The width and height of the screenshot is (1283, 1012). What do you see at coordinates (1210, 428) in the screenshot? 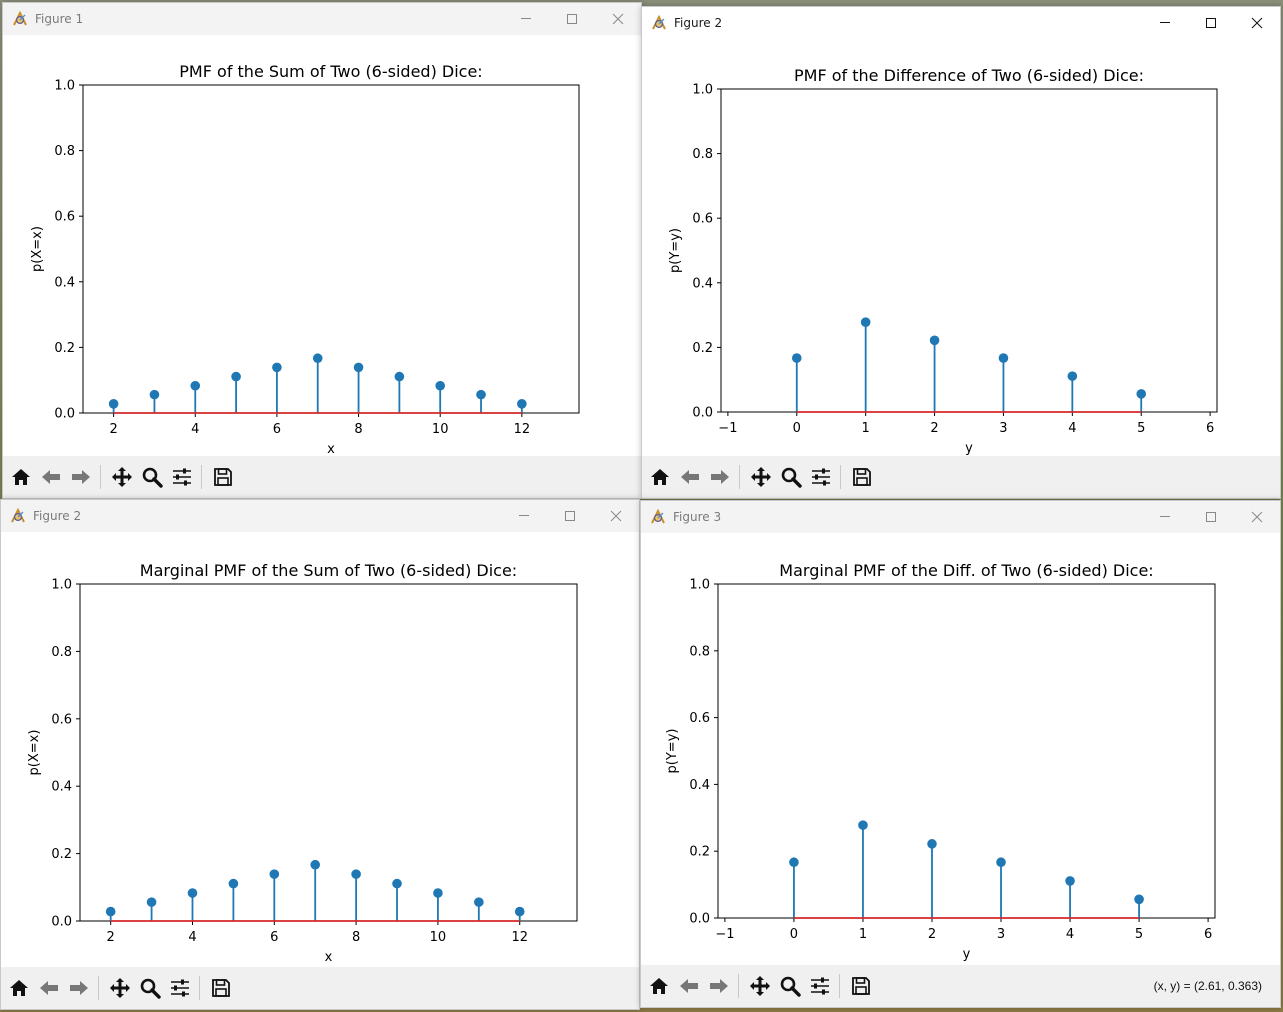
I see `x-tick-label: 6` at bounding box center [1210, 428].